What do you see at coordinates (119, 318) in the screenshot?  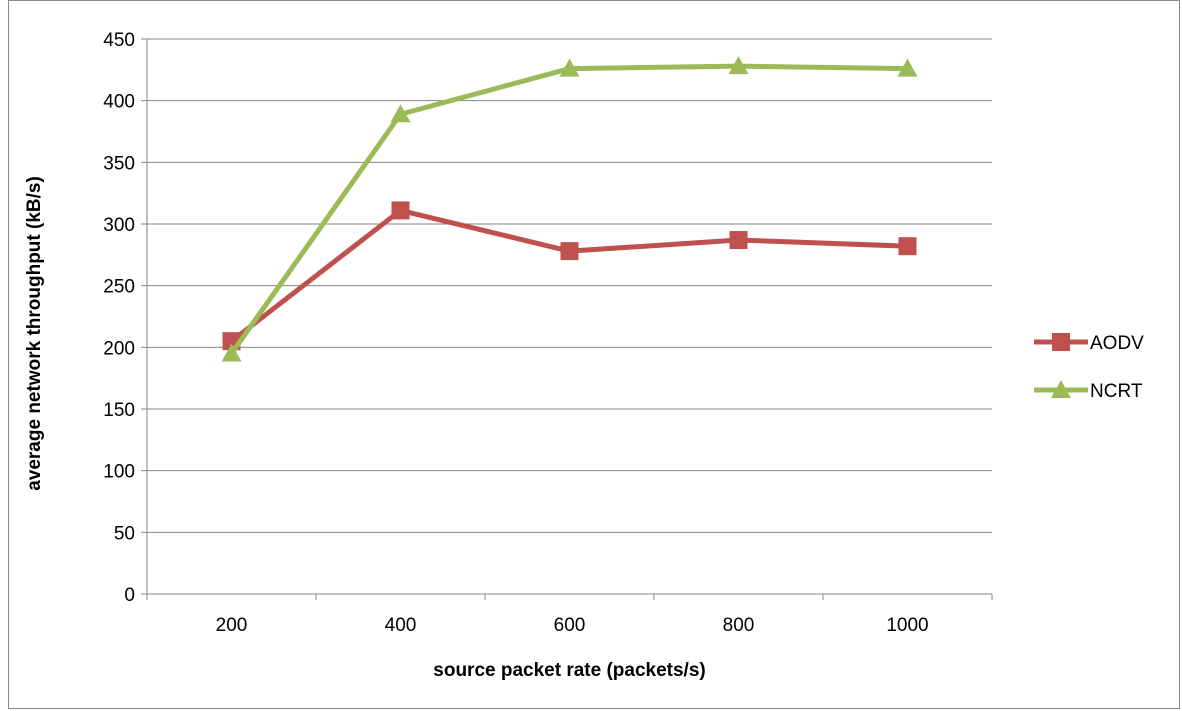 I see `y-tick-labels: 0 50 100 150 200 250 300 350 400 450` at bounding box center [119, 318].